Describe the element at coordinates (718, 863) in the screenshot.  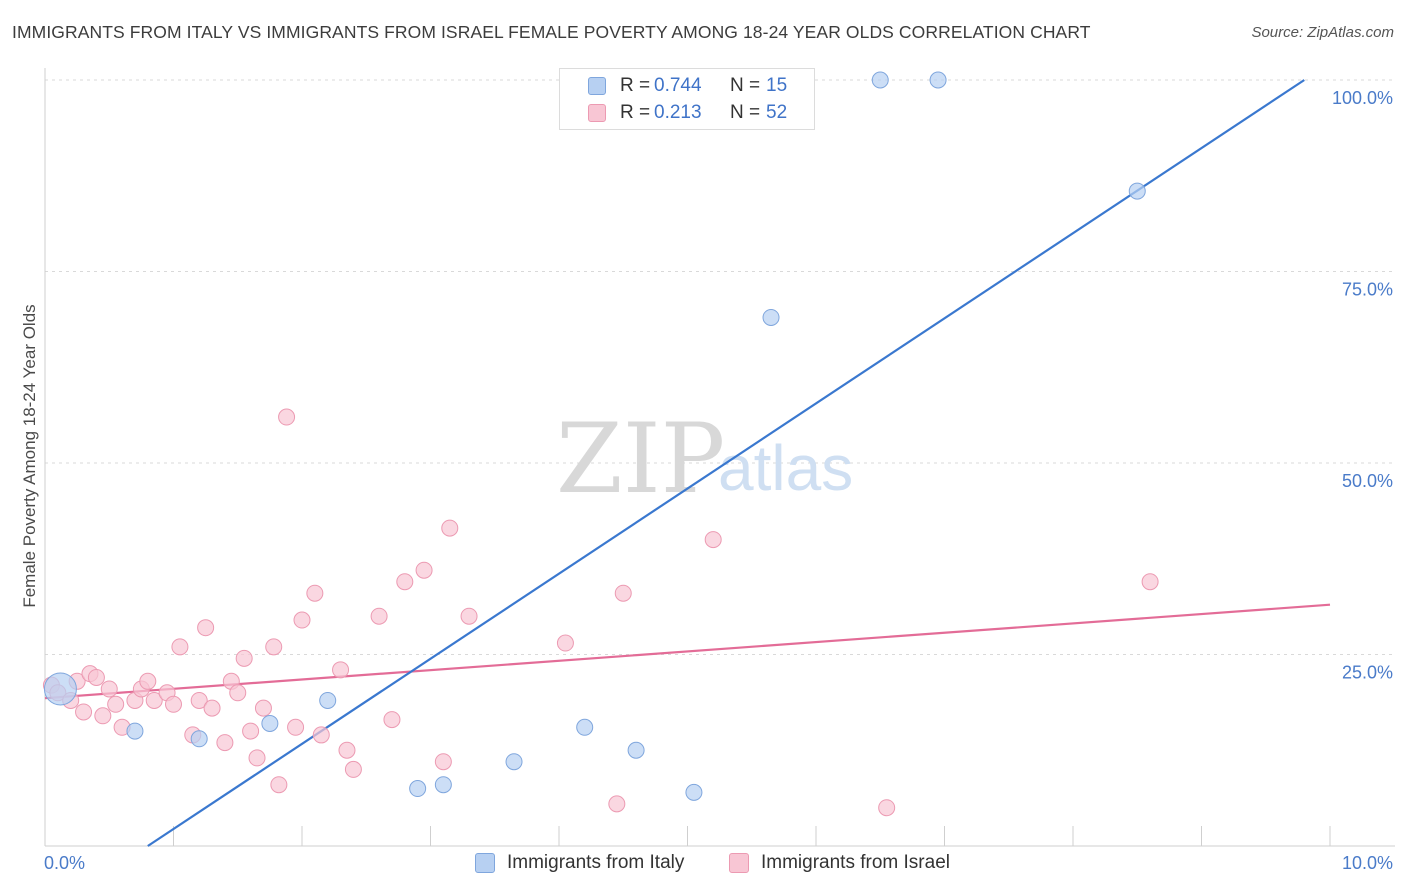
I see `x-tick-labels: 0.0% 10.0%` at that location.